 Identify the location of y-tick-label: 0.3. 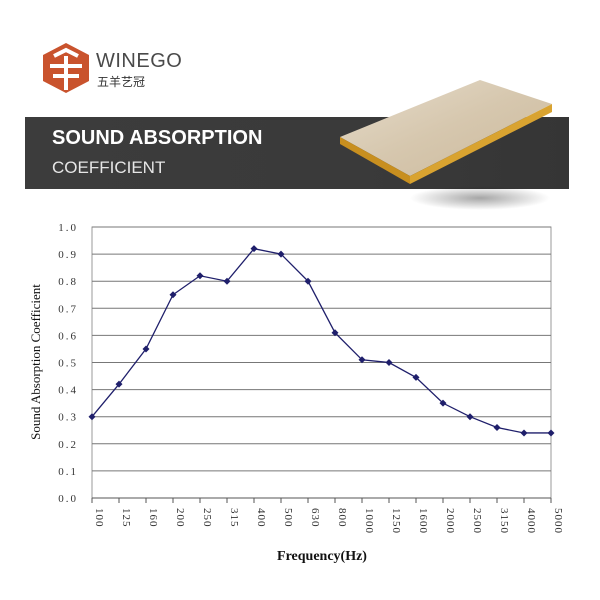
(68, 418).